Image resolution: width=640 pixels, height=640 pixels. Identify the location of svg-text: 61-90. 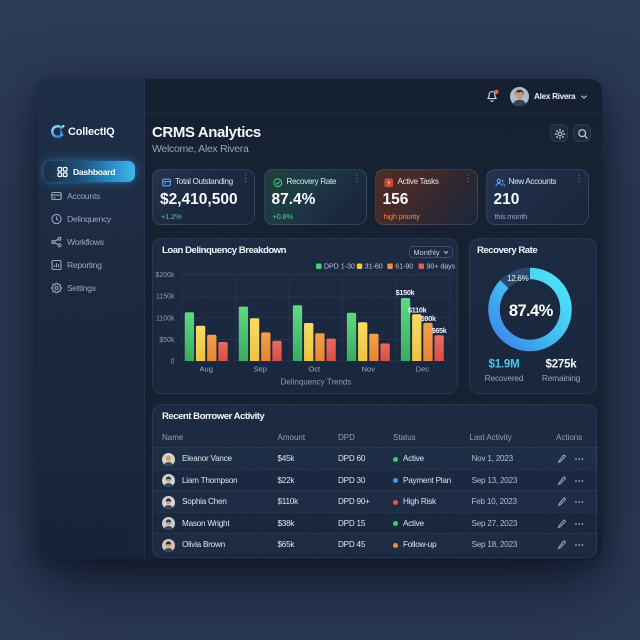
(404, 267).